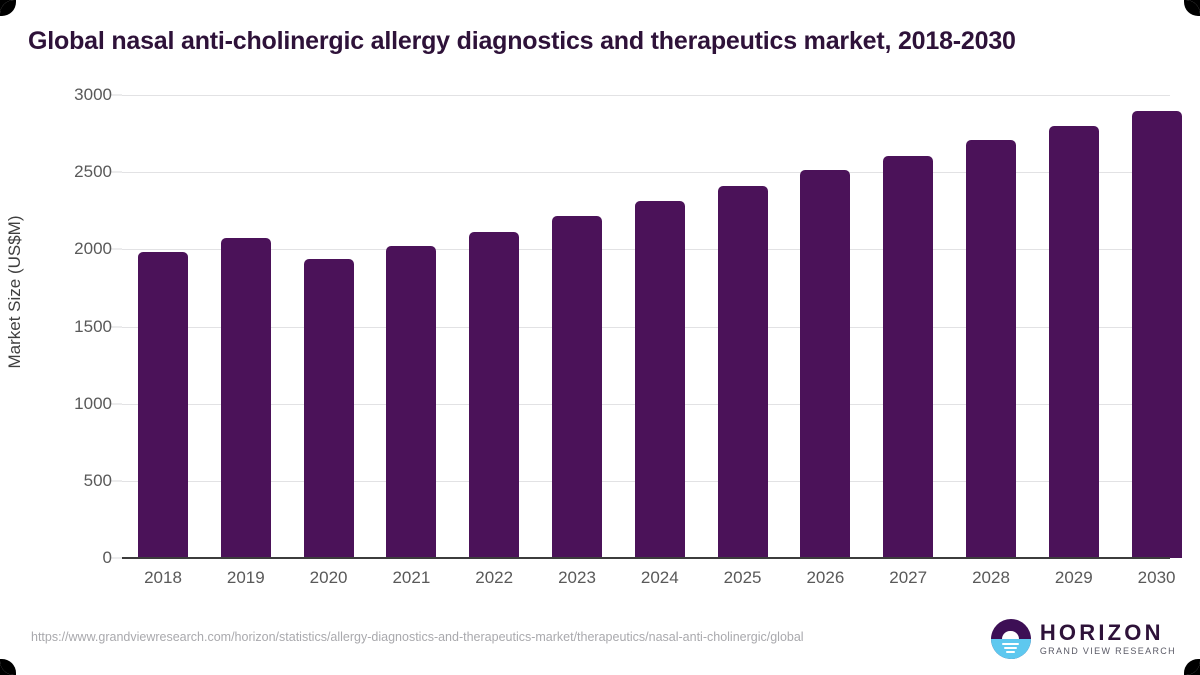 The height and width of the screenshot is (675, 1200). Describe the element at coordinates (742, 577) in the screenshot. I see `x-tick-label: 2025` at that location.